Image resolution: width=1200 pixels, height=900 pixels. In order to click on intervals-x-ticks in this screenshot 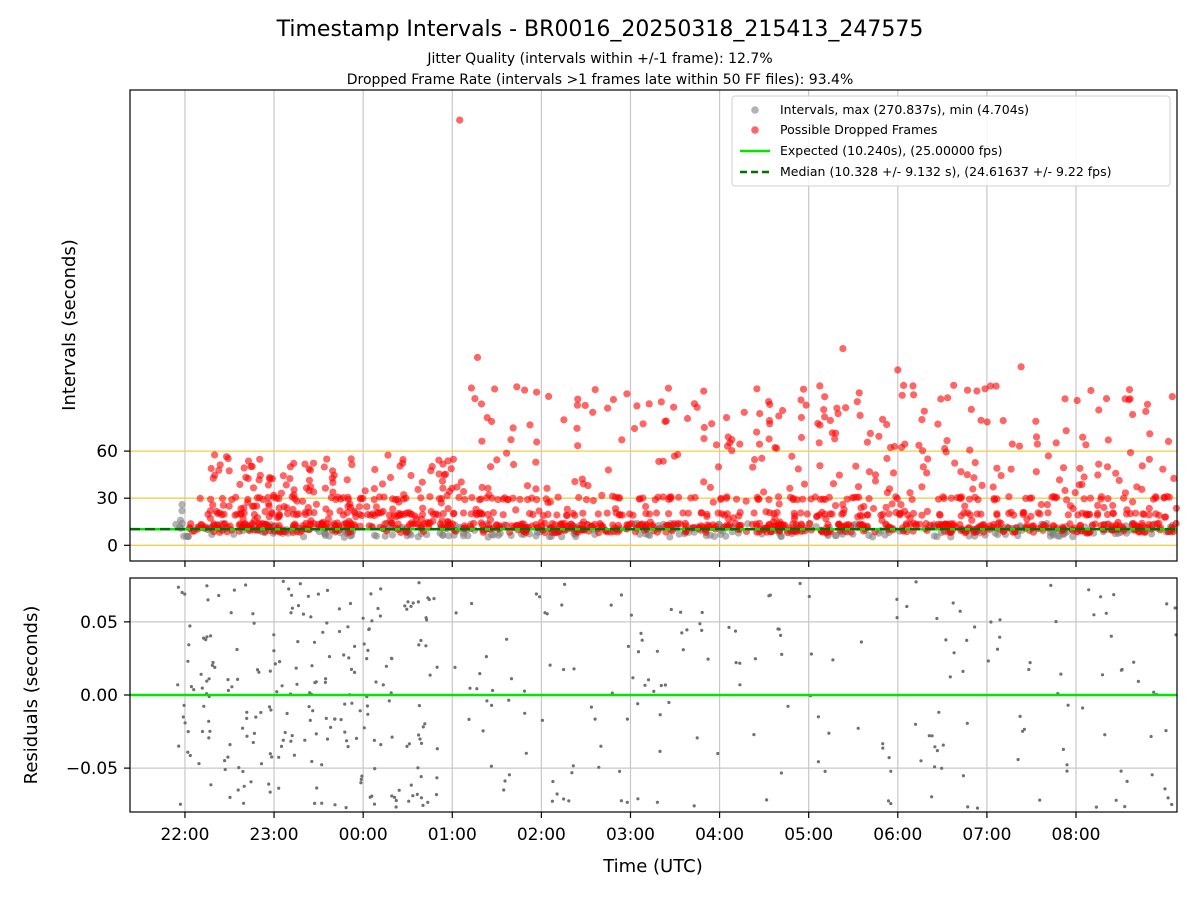, I will do `click(630, 564)`.